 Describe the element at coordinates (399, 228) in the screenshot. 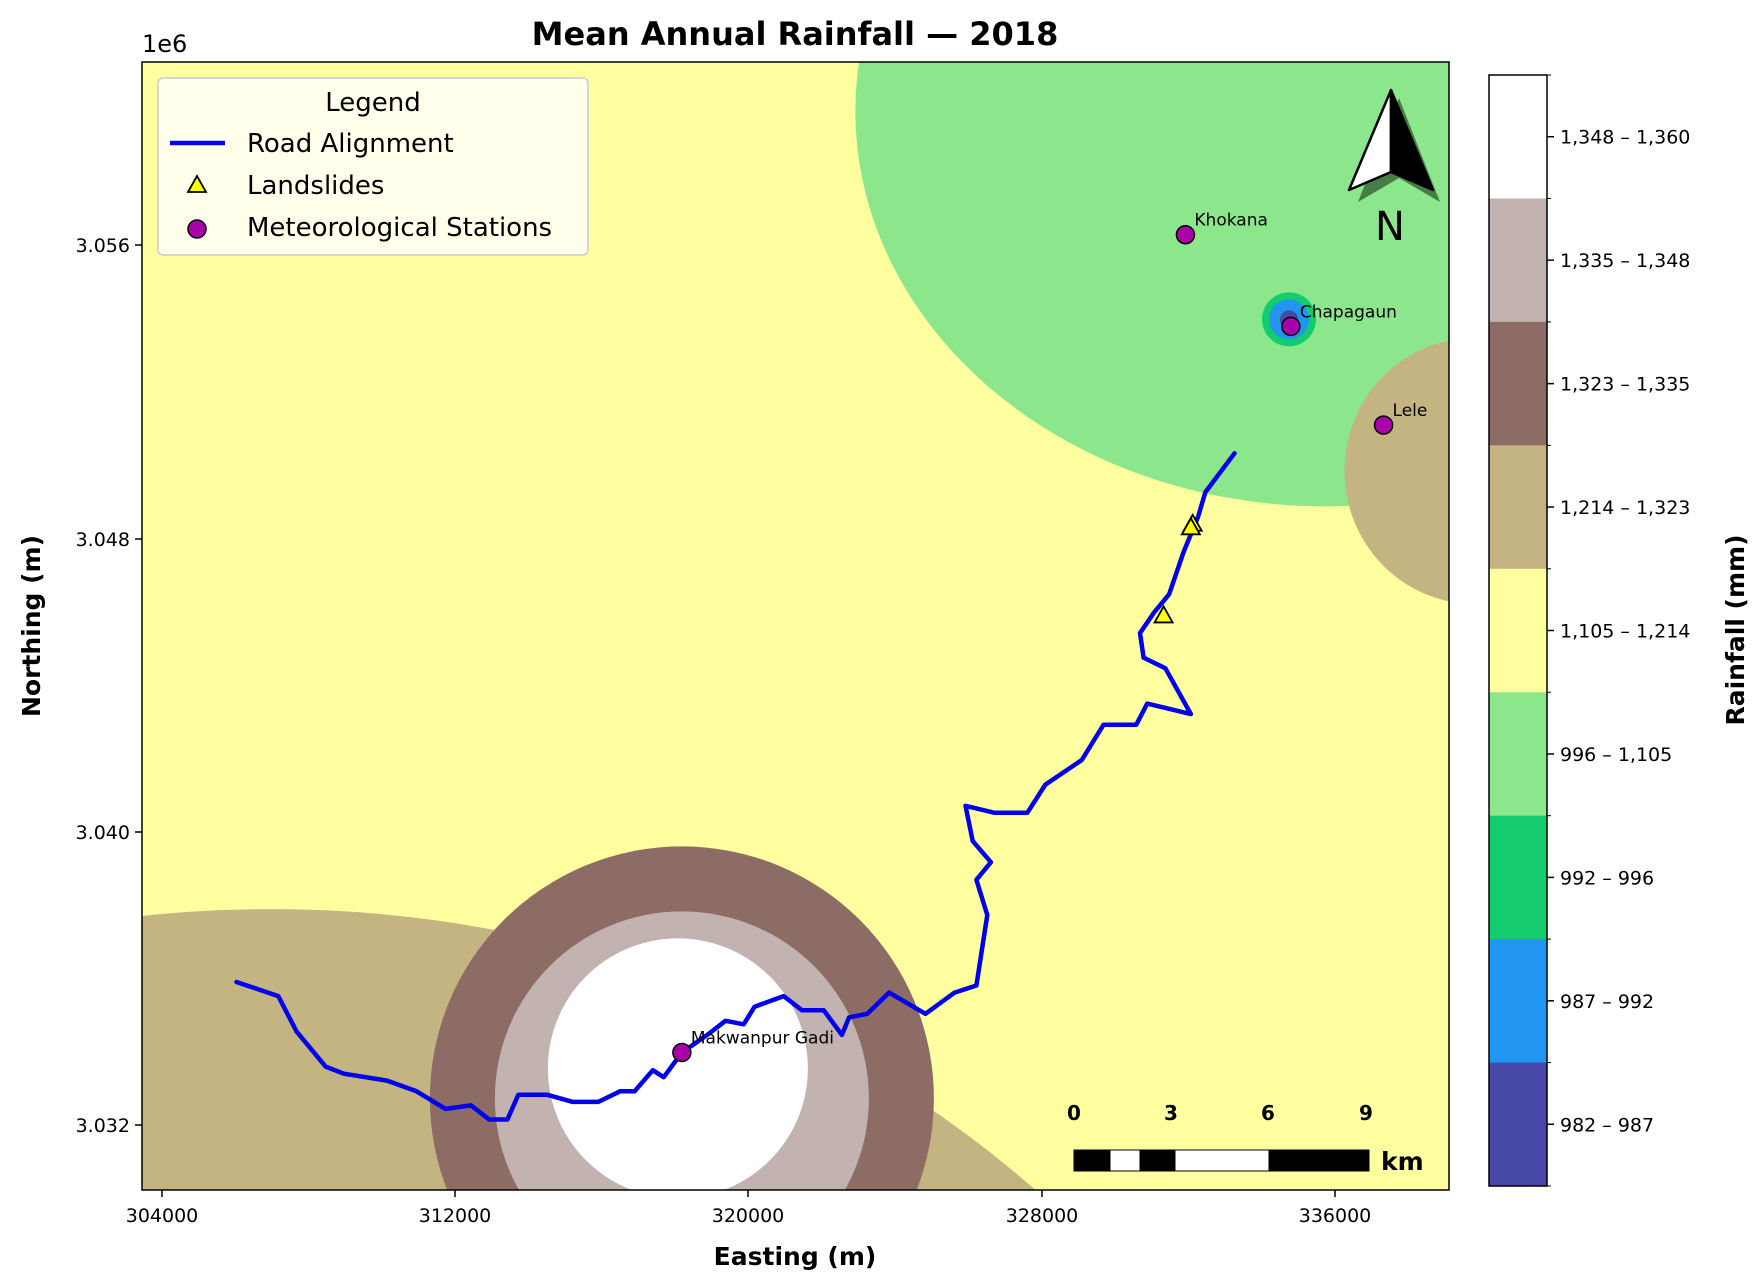

I see `legend-label-stations: Meteorological Stations` at that location.